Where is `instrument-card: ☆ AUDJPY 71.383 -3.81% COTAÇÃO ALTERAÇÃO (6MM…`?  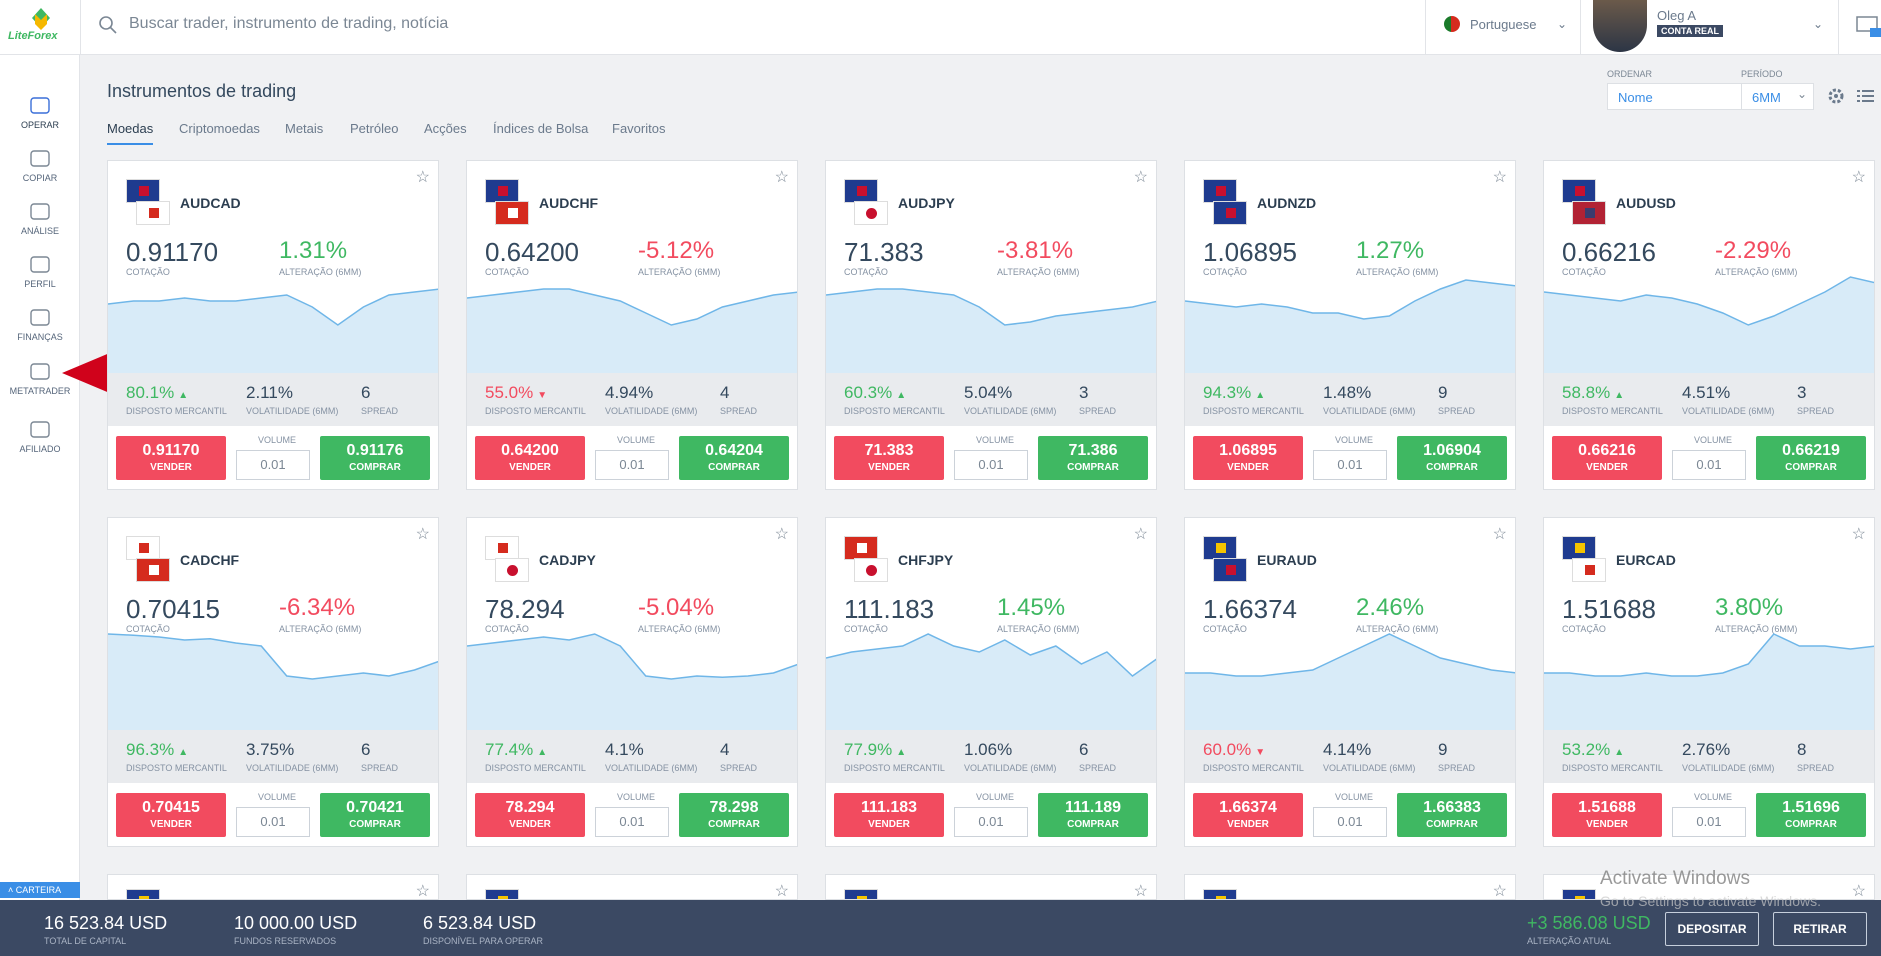 instrument-card: ☆ AUDJPY 71.383 -3.81% COTAÇÃO ALTERAÇÃO (6MM… is located at coordinates (991, 325).